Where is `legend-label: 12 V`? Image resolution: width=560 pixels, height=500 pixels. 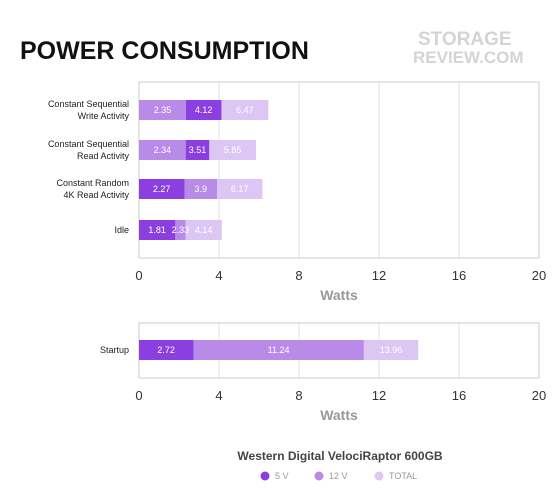 legend-label: 12 V is located at coordinates (338, 476).